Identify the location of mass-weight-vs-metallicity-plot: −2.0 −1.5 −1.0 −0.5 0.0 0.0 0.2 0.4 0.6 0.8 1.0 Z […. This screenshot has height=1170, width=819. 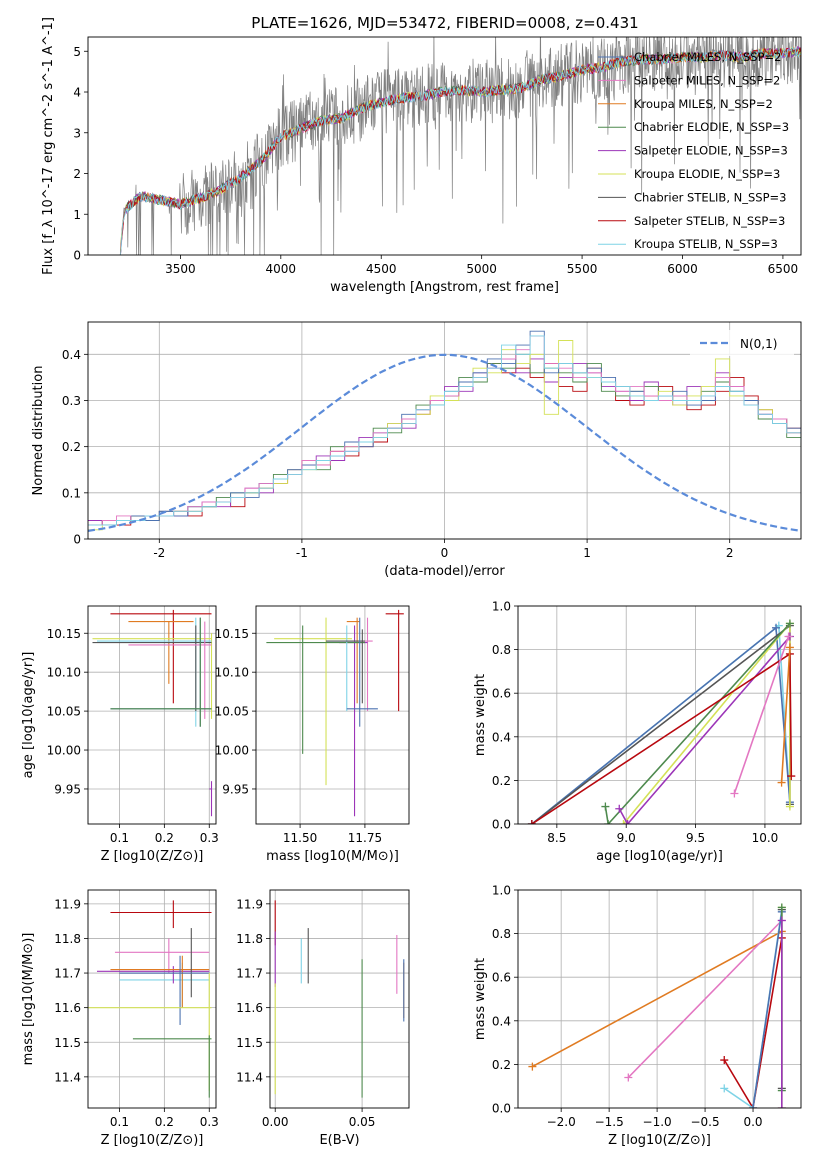
(637, 1016).